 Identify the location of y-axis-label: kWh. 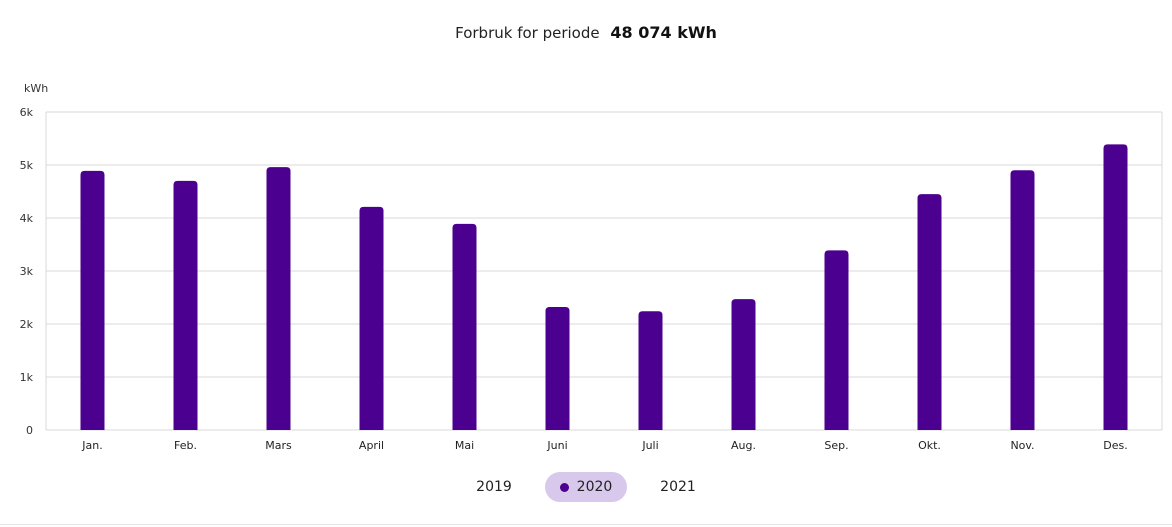
(36, 88).